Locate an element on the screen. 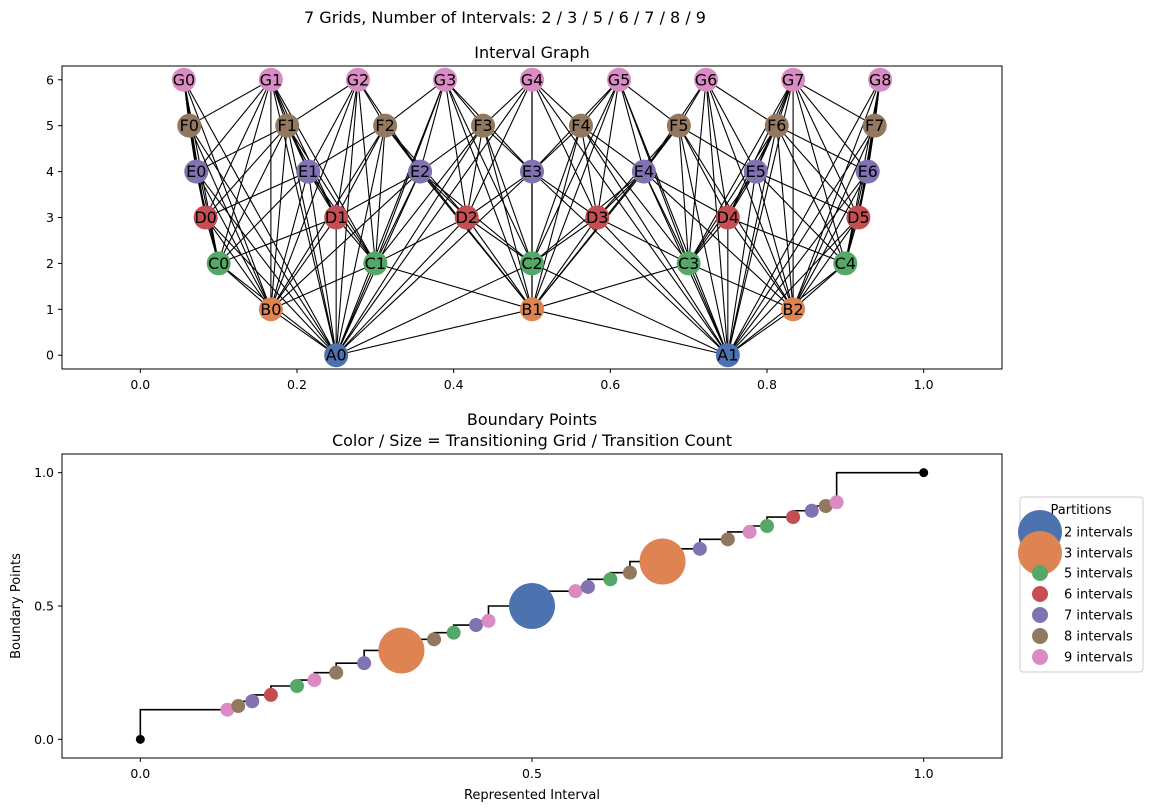 The width and height of the screenshot is (1158, 811). y-tick-label: 5 is located at coordinates (50, 125).